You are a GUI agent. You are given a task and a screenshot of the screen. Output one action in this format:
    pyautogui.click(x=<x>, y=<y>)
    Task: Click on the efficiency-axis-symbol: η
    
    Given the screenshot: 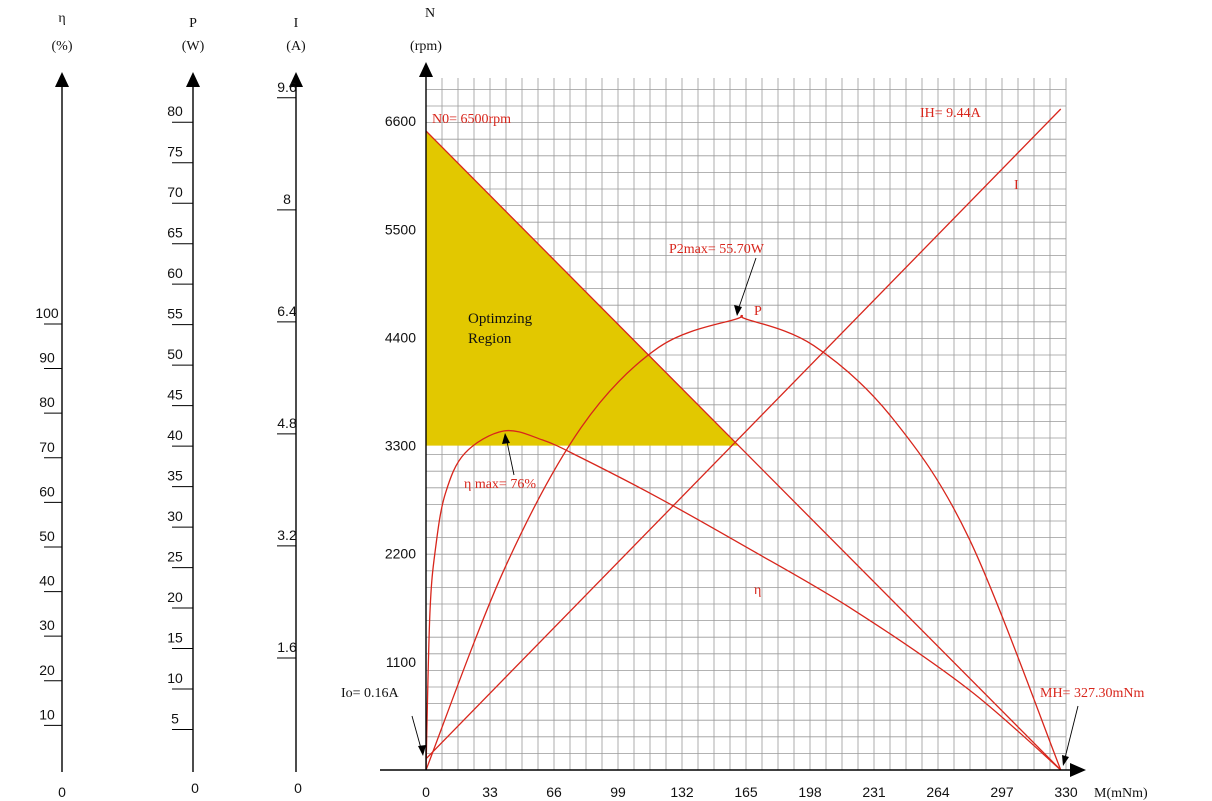 What is the action you would take?
    pyautogui.click(x=61, y=18)
    